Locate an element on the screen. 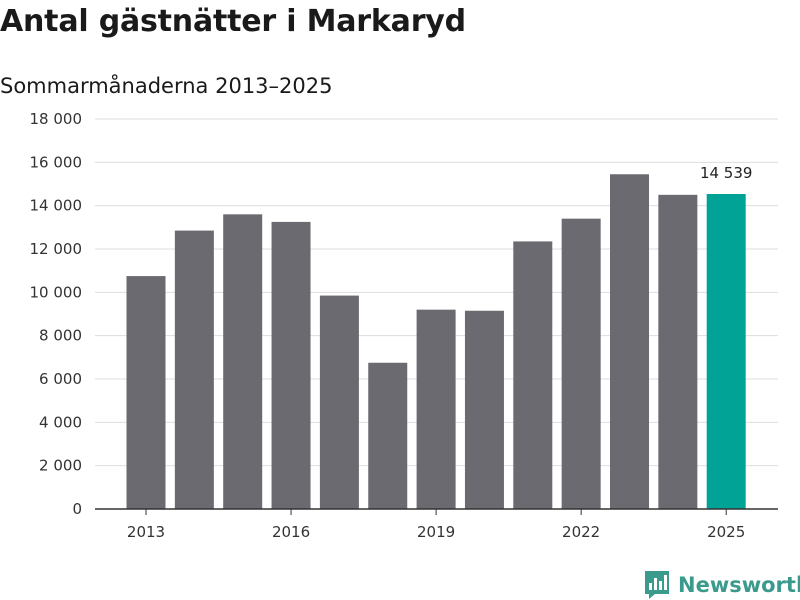  x-axis: 2013 2016 2019 2022 2025 is located at coordinates (436, 524).